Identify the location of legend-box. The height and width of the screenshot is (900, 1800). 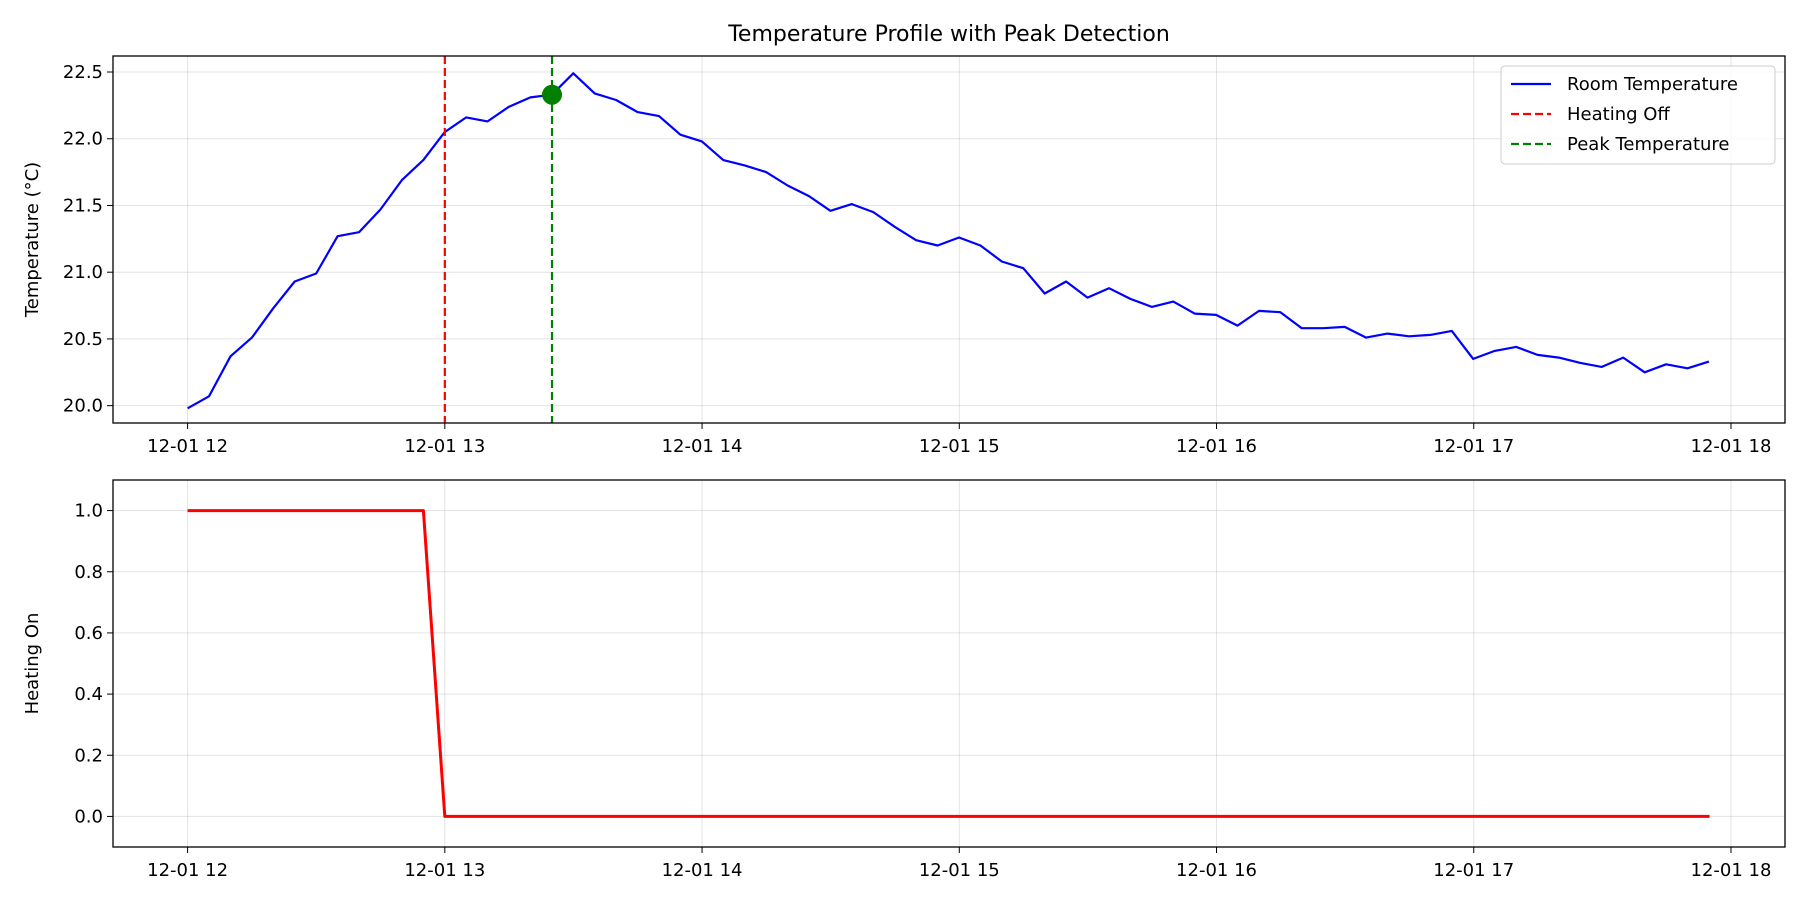
(1638, 115).